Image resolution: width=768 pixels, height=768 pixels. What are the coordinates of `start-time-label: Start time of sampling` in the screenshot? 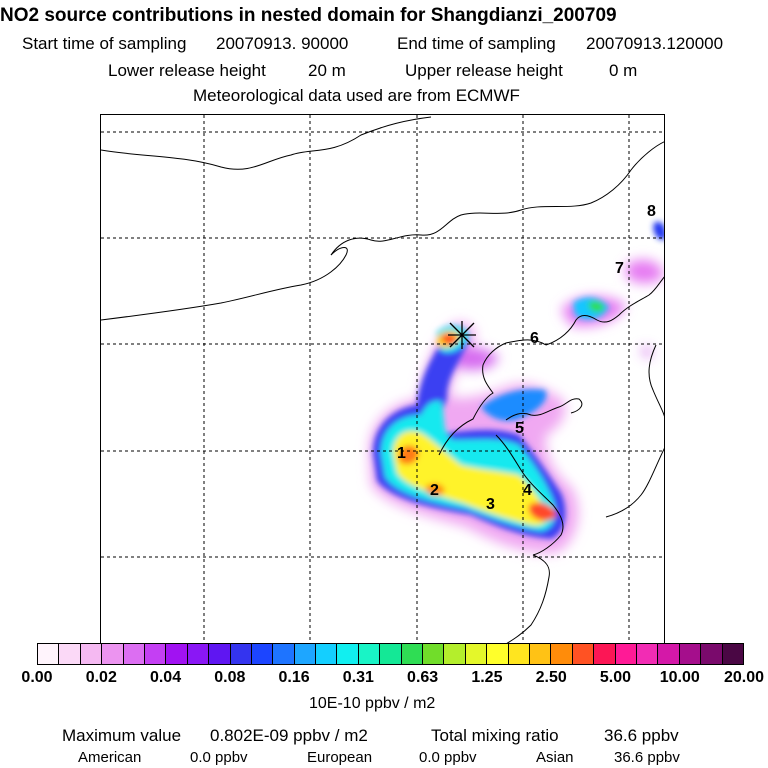 It's located at (104, 43).